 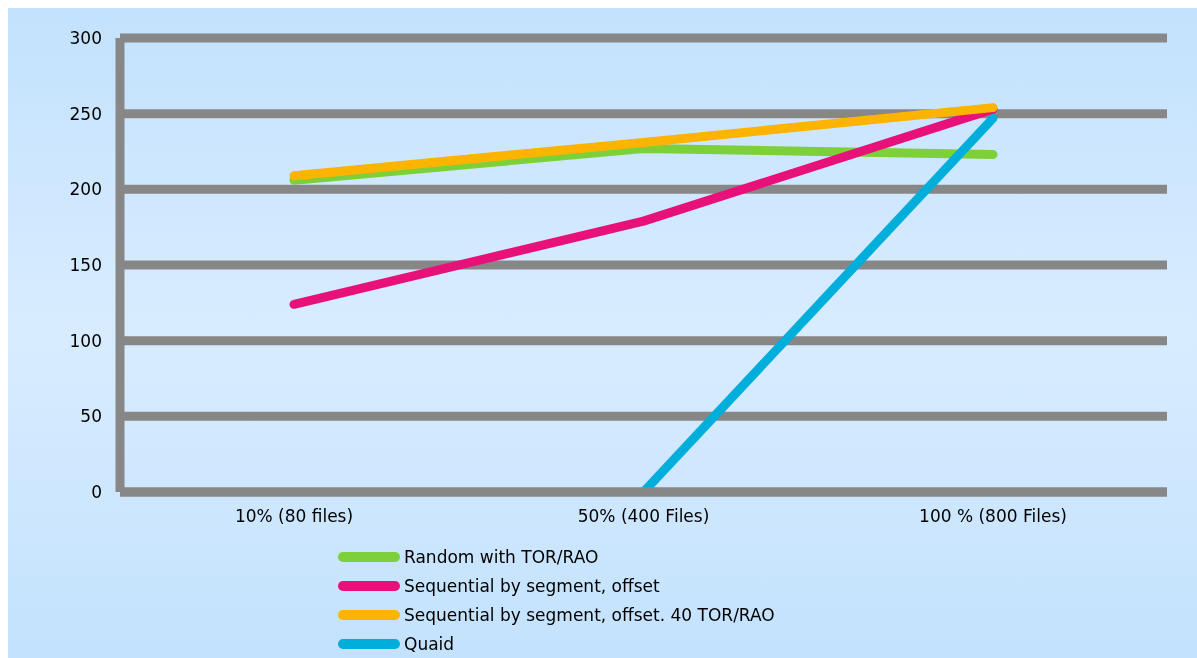 What do you see at coordinates (91, 416) in the screenshot?
I see `y-tick-label: 50` at bounding box center [91, 416].